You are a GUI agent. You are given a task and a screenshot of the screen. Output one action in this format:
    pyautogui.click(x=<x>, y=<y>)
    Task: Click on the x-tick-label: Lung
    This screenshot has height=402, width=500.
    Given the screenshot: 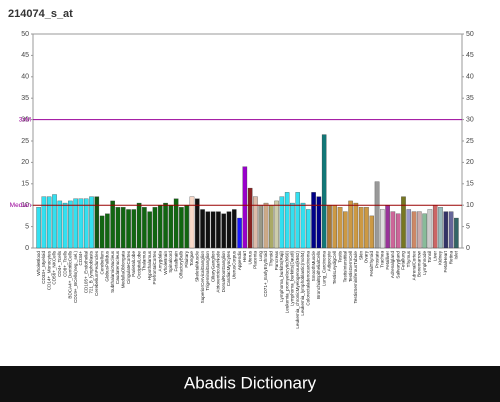 What is the action you would take?
    pyautogui.click(x=260, y=256)
    